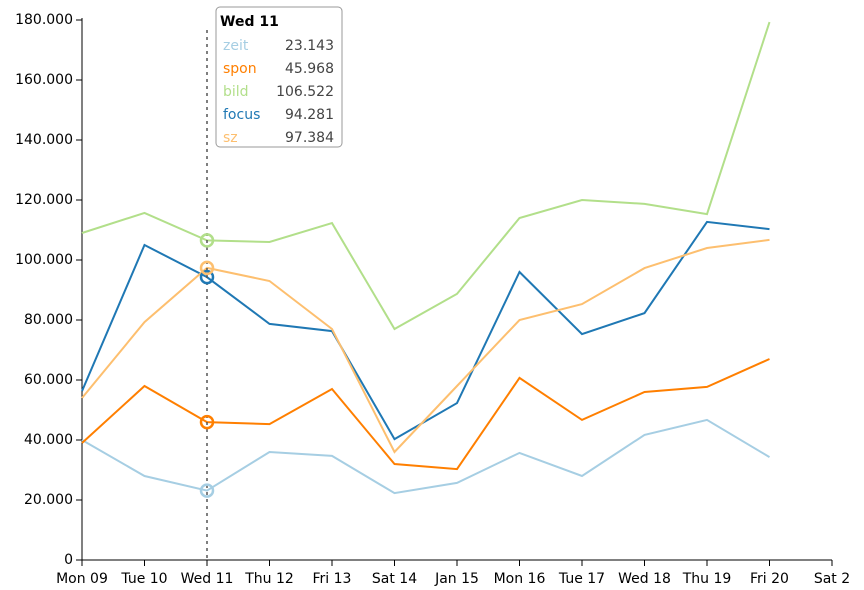 The image size is (864, 590). What do you see at coordinates (68, 560) in the screenshot?
I see `y-tick-label: 0` at bounding box center [68, 560].